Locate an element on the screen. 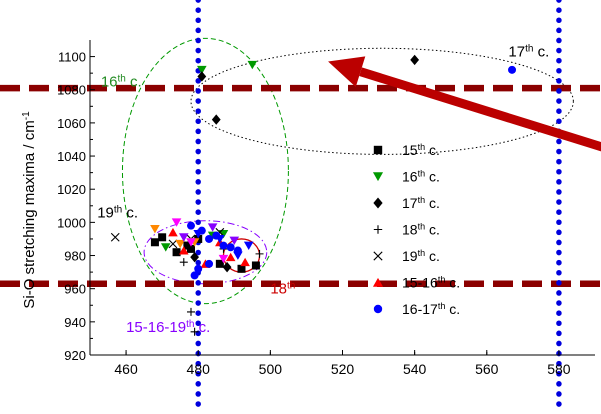  legend-label-4: 19th c. is located at coordinates (421, 256).